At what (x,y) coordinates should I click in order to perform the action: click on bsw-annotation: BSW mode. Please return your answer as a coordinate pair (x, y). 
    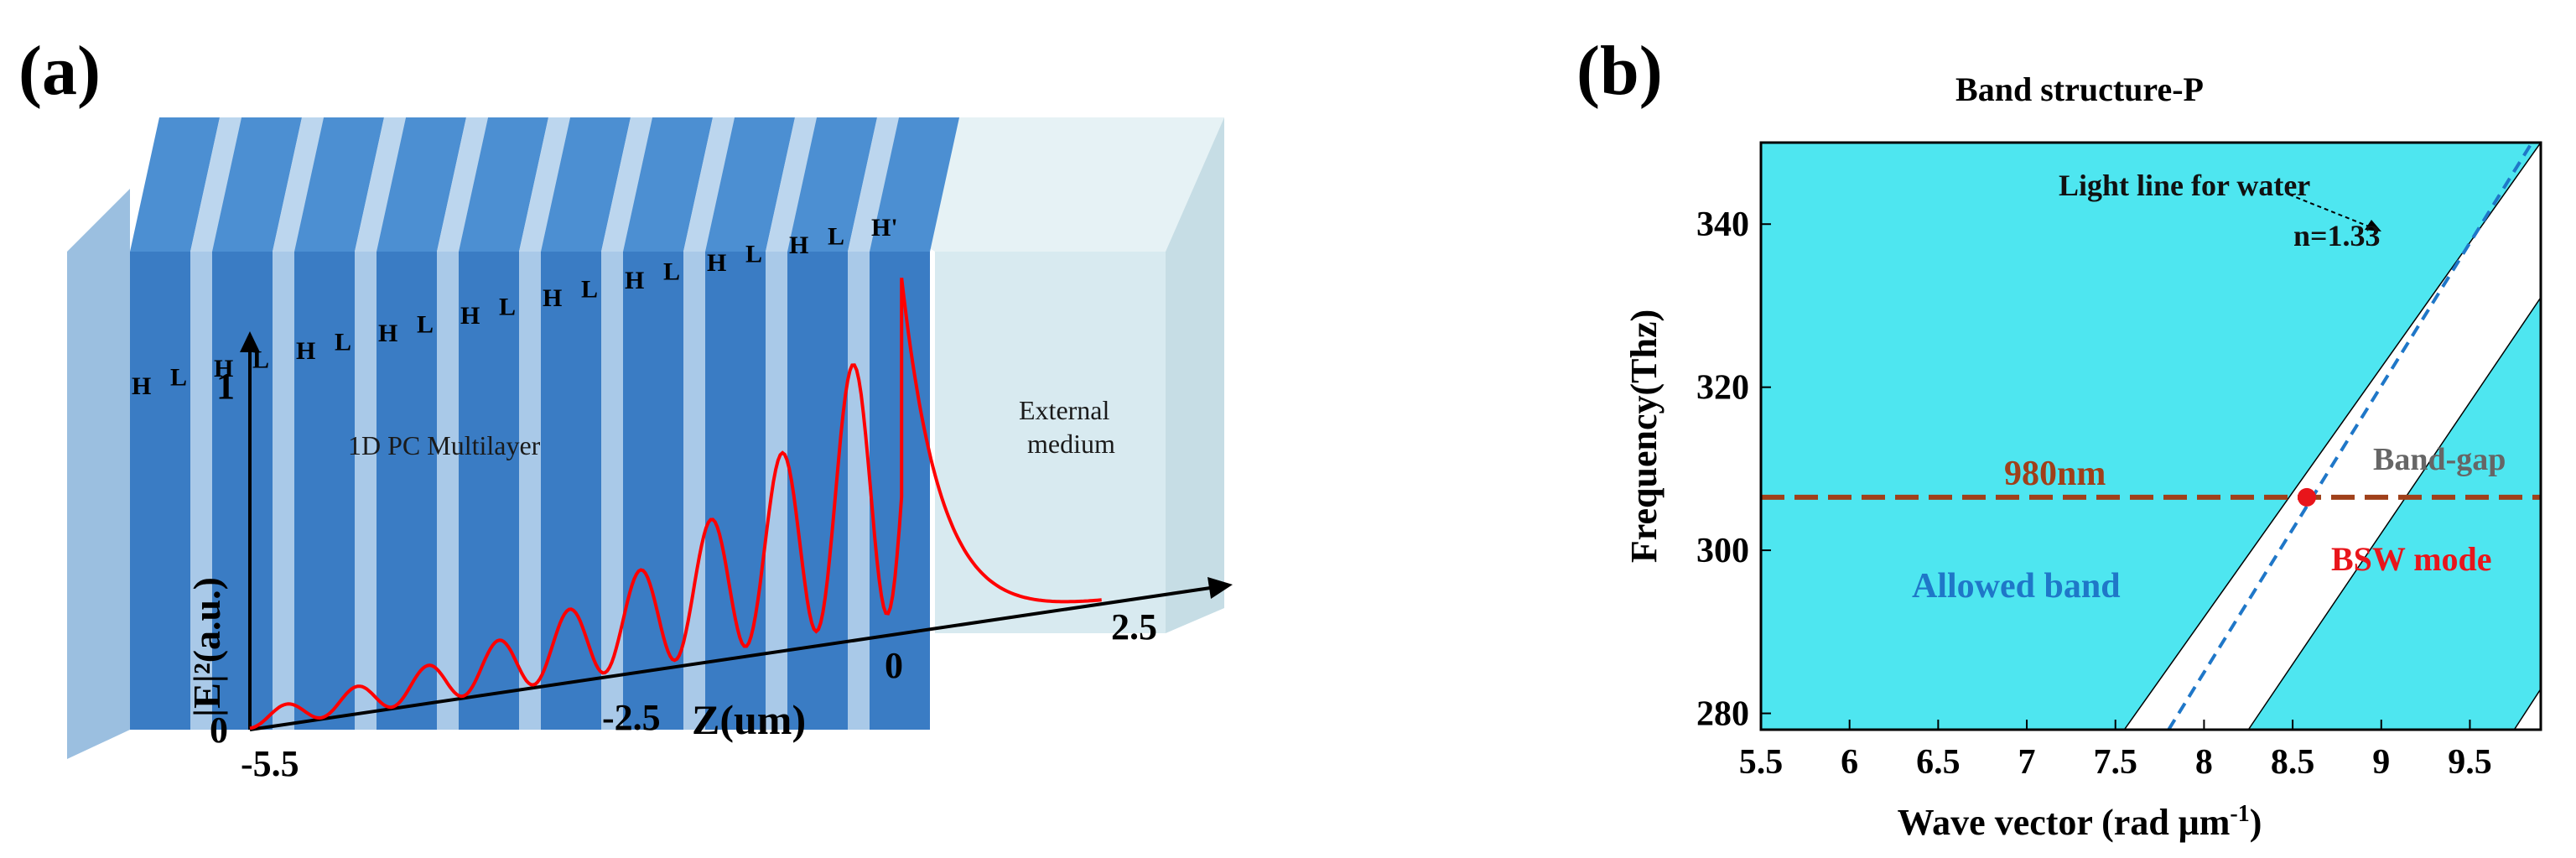
    Looking at the image, I should click on (2411, 559).